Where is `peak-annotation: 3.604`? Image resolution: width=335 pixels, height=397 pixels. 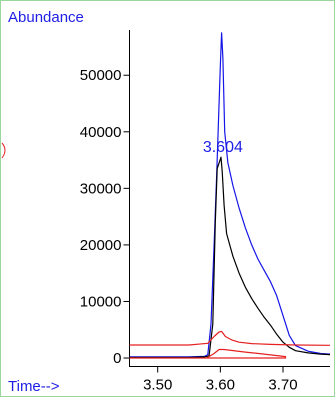 peak-annotation: 3.604 is located at coordinates (223, 147).